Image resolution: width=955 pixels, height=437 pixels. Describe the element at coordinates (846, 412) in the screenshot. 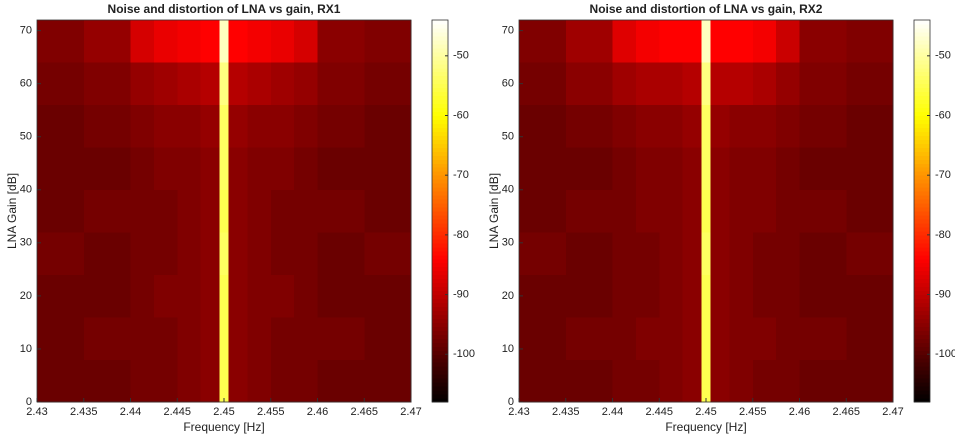

I see `x-tick-label: 2.465` at that location.